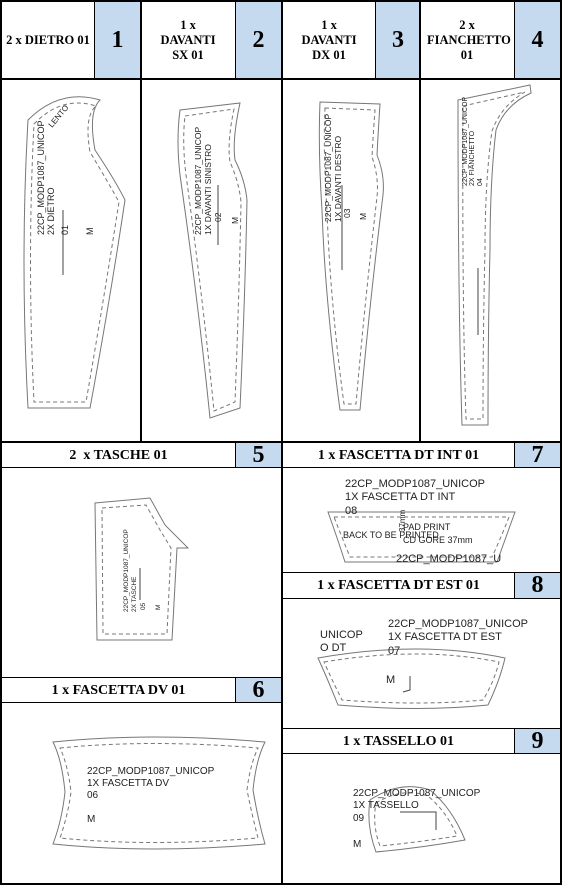  I want to click on piece-8-title: 1 x FASCETTA DT EST 01, so click(398, 585).